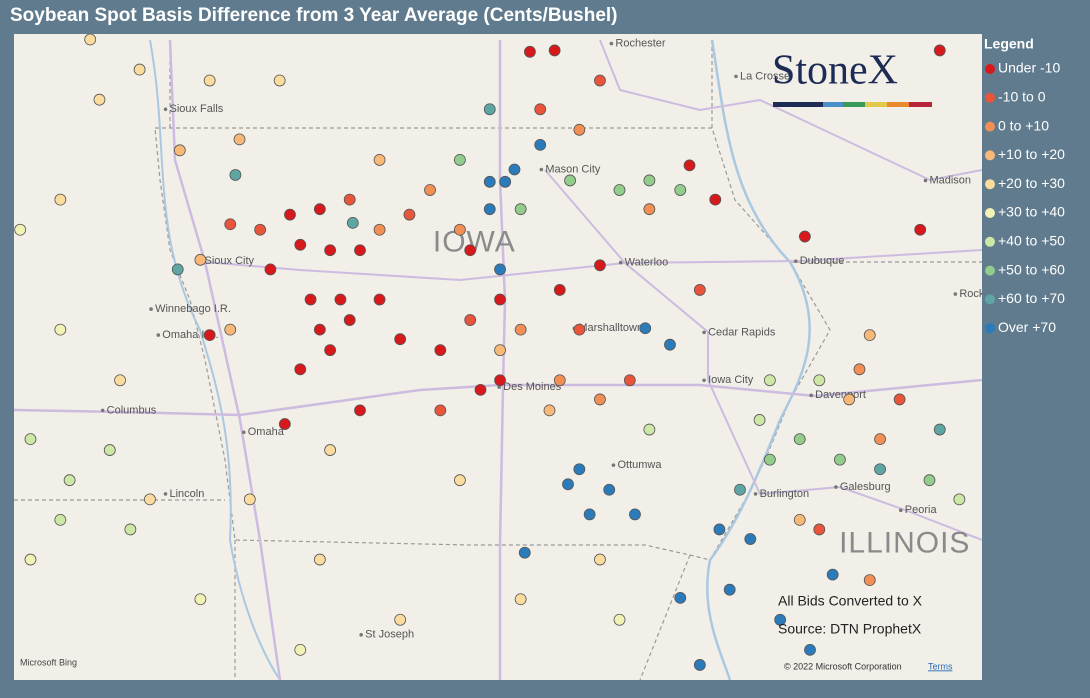 Image resolution: width=1090 pixels, height=698 pixels. I want to click on attribution-copyright: © 2022 Microsoft Corporation, so click(843, 666).